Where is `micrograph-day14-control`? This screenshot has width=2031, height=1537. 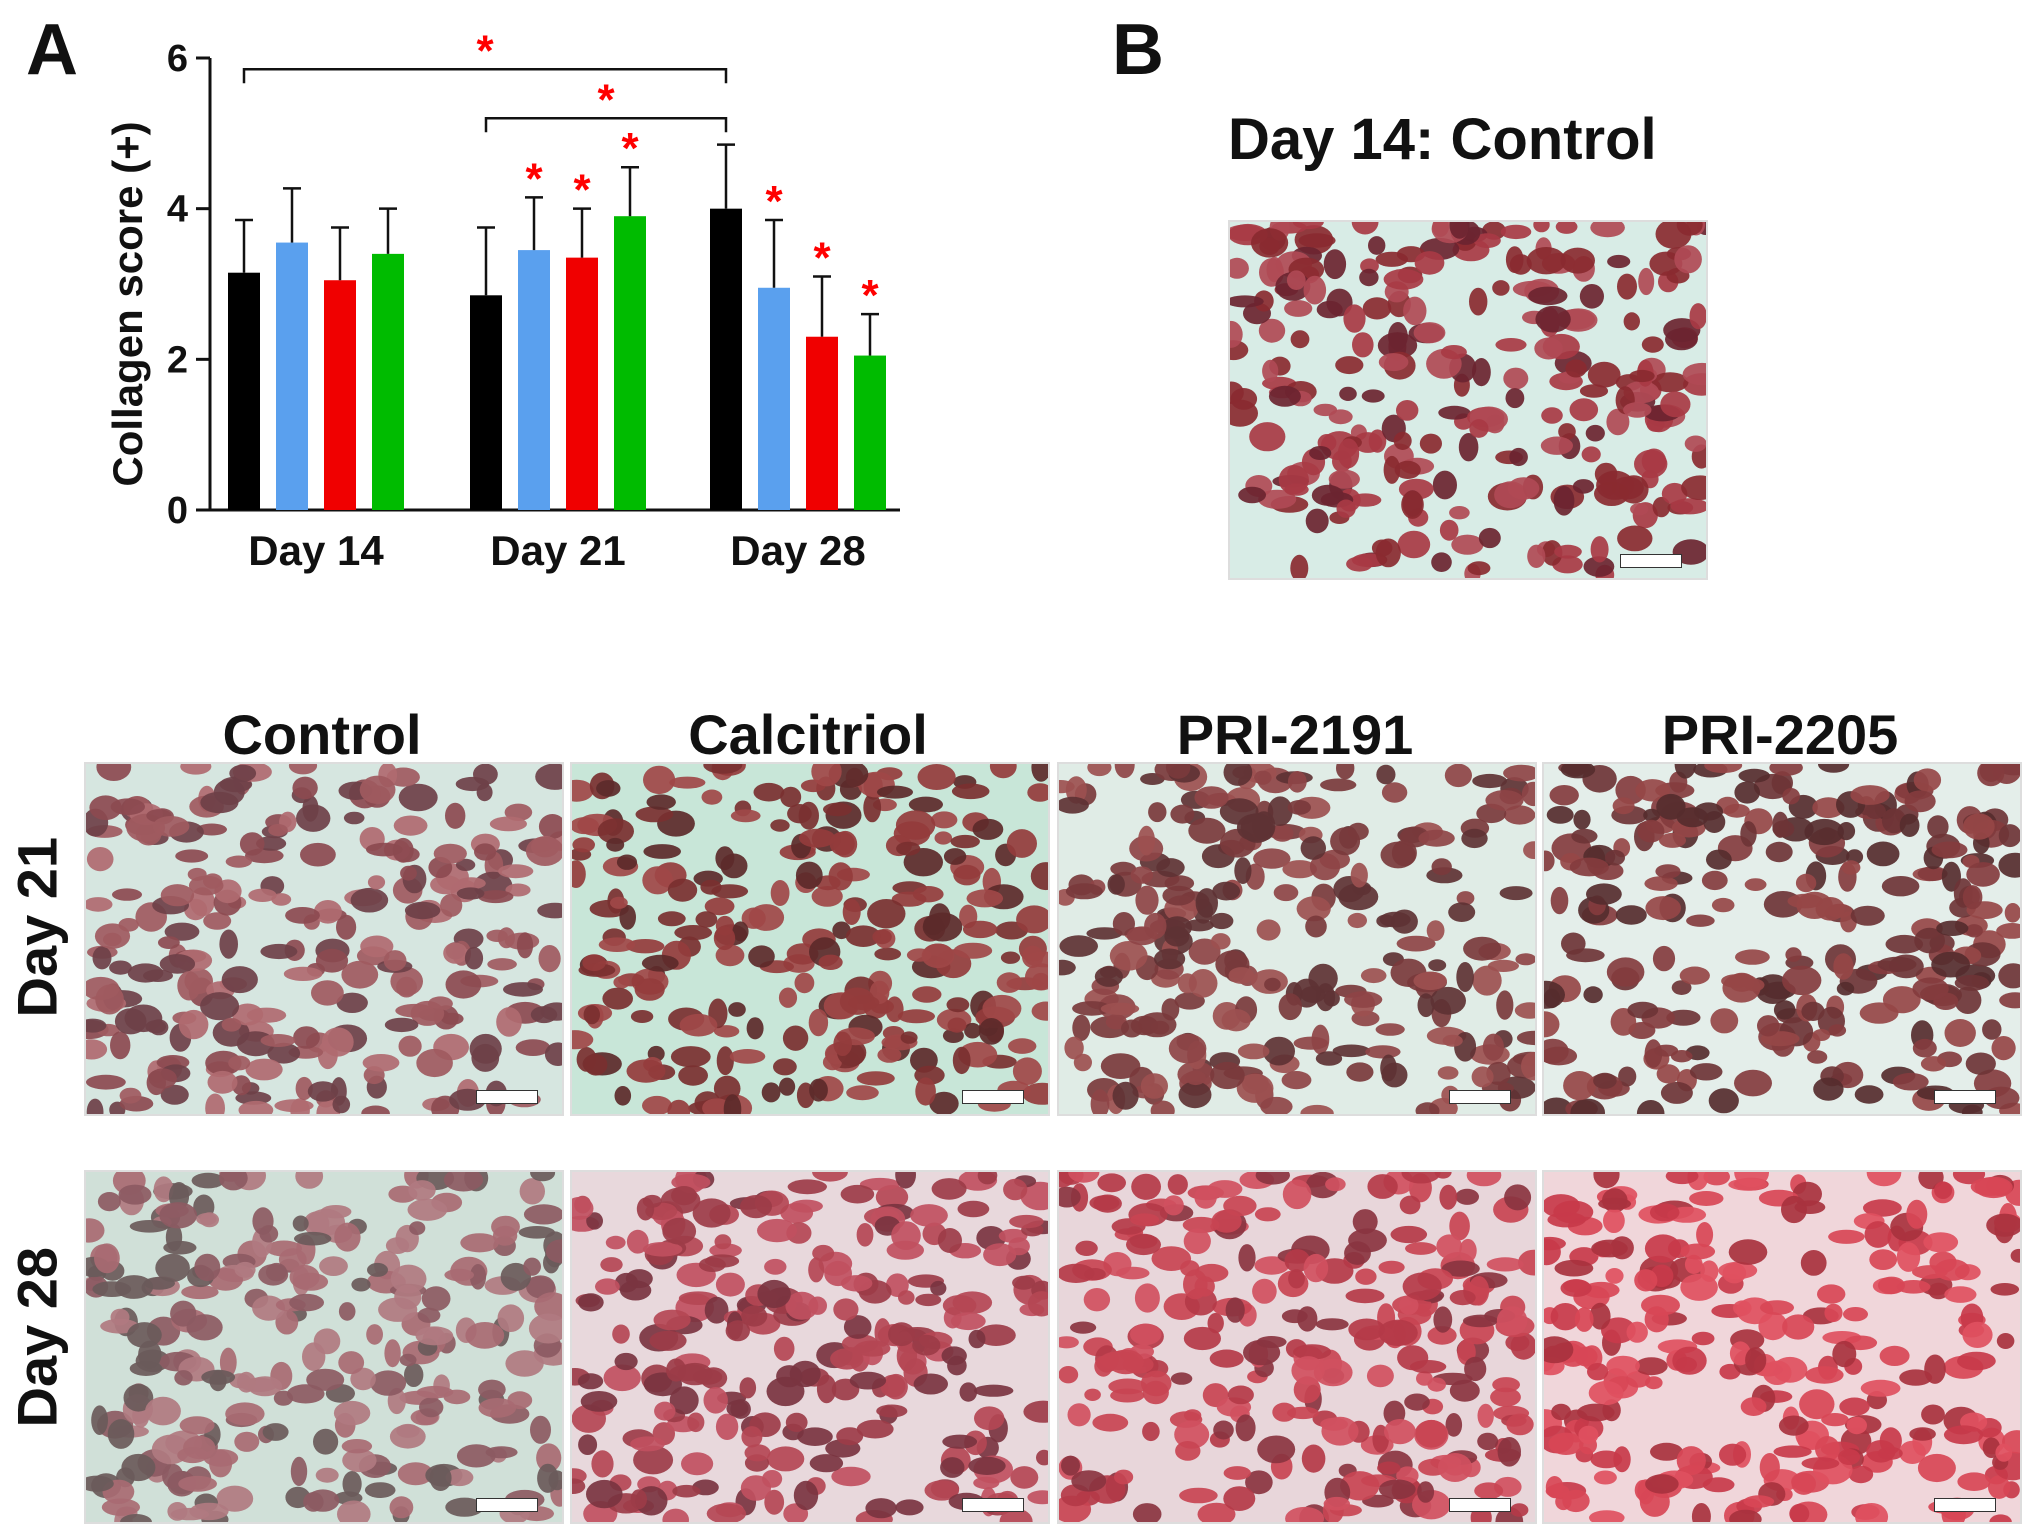 micrograph-day14-control is located at coordinates (1468, 400).